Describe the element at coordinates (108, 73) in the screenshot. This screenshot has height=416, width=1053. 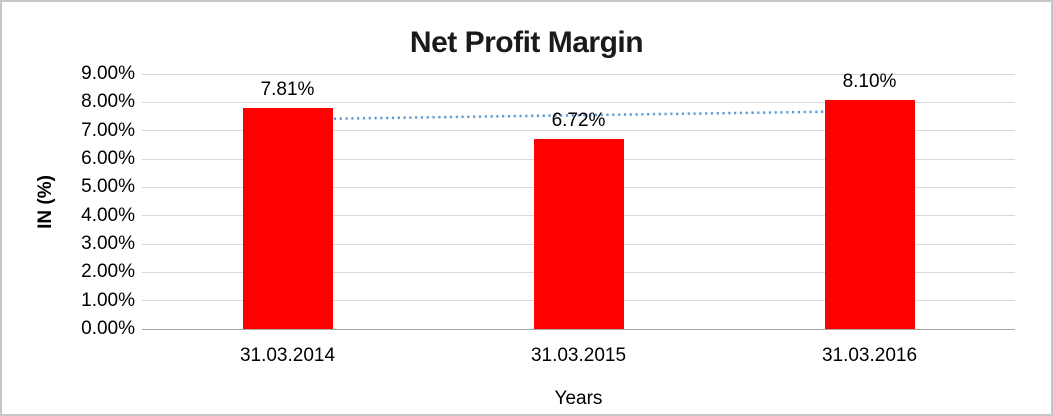
I see `y-tick-label: 9.00%` at that location.